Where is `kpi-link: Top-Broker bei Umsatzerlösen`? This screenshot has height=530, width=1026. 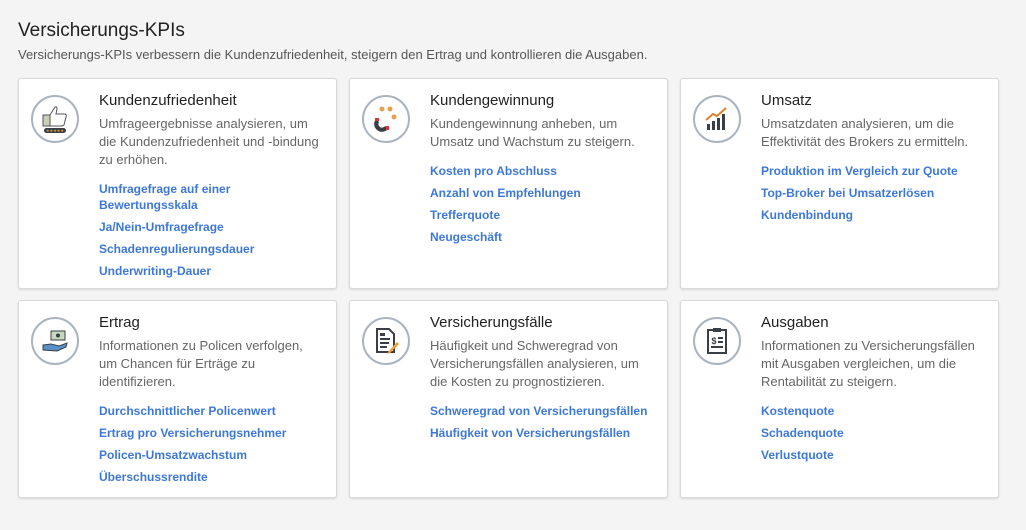 kpi-link: Top-Broker bei Umsatzerlösen is located at coordinates (848, 193).